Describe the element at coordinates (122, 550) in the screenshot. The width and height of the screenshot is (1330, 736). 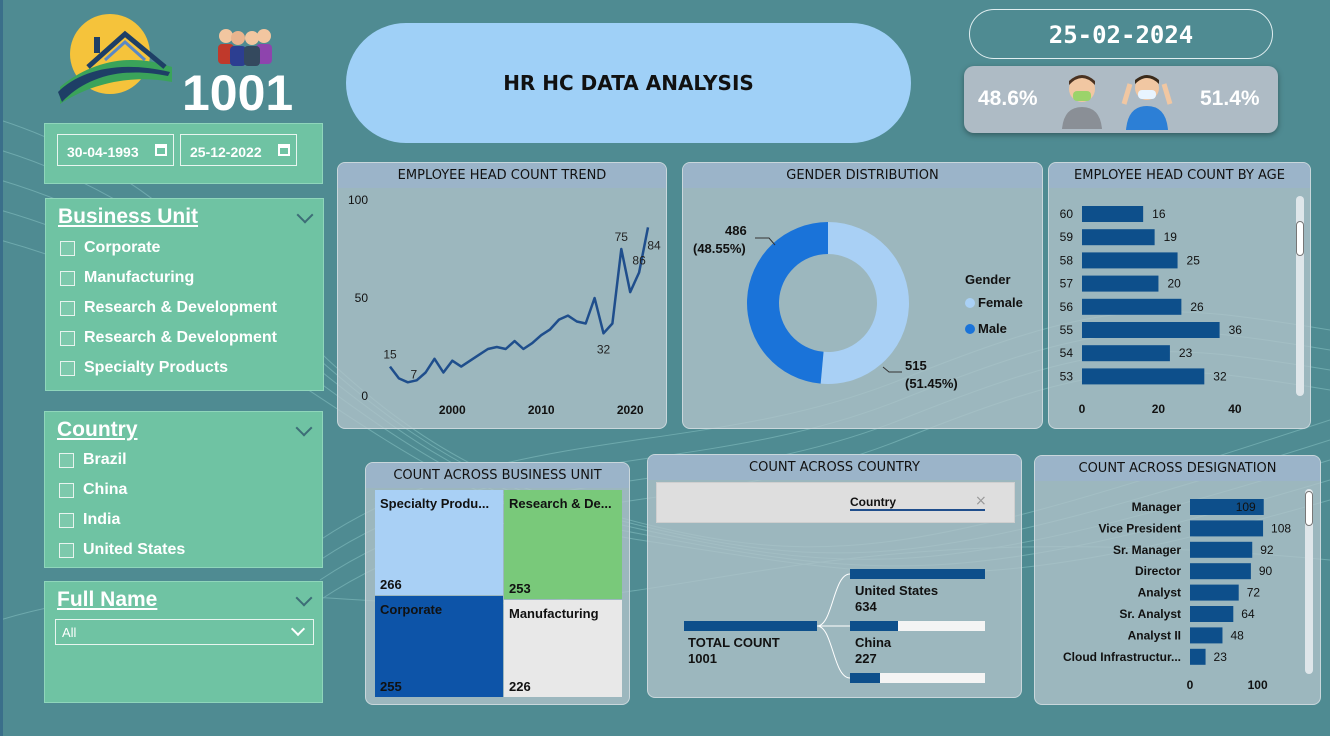
I see `slicer-option: United States` at that location.